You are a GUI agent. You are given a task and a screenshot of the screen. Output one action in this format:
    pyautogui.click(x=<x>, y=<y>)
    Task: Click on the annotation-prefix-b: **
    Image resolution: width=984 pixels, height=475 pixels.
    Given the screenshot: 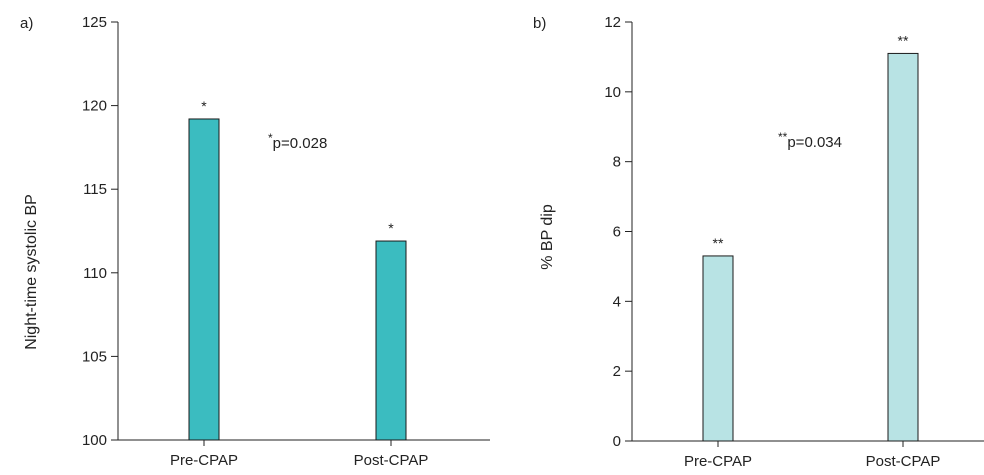 What is the action you would take?
    pyautogui.click(x=783, y=137)
    